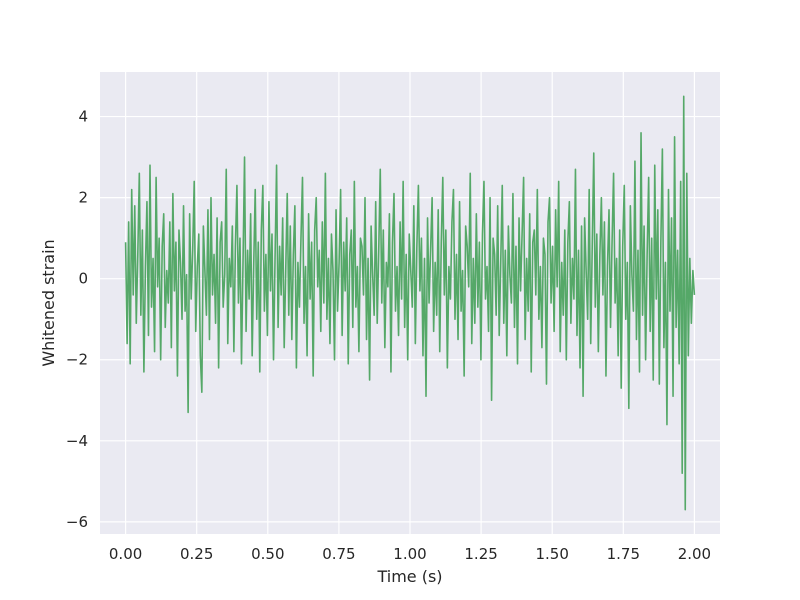  I want to click on x-tick-label: 1.00, so click(409, 554).